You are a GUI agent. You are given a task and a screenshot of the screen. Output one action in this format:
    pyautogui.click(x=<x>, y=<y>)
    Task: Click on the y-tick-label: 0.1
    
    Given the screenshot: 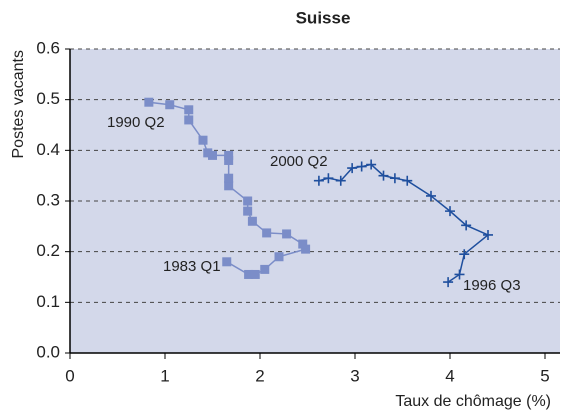 What is the action you would take?
    pyautogui.click(x=48, y=301)
    